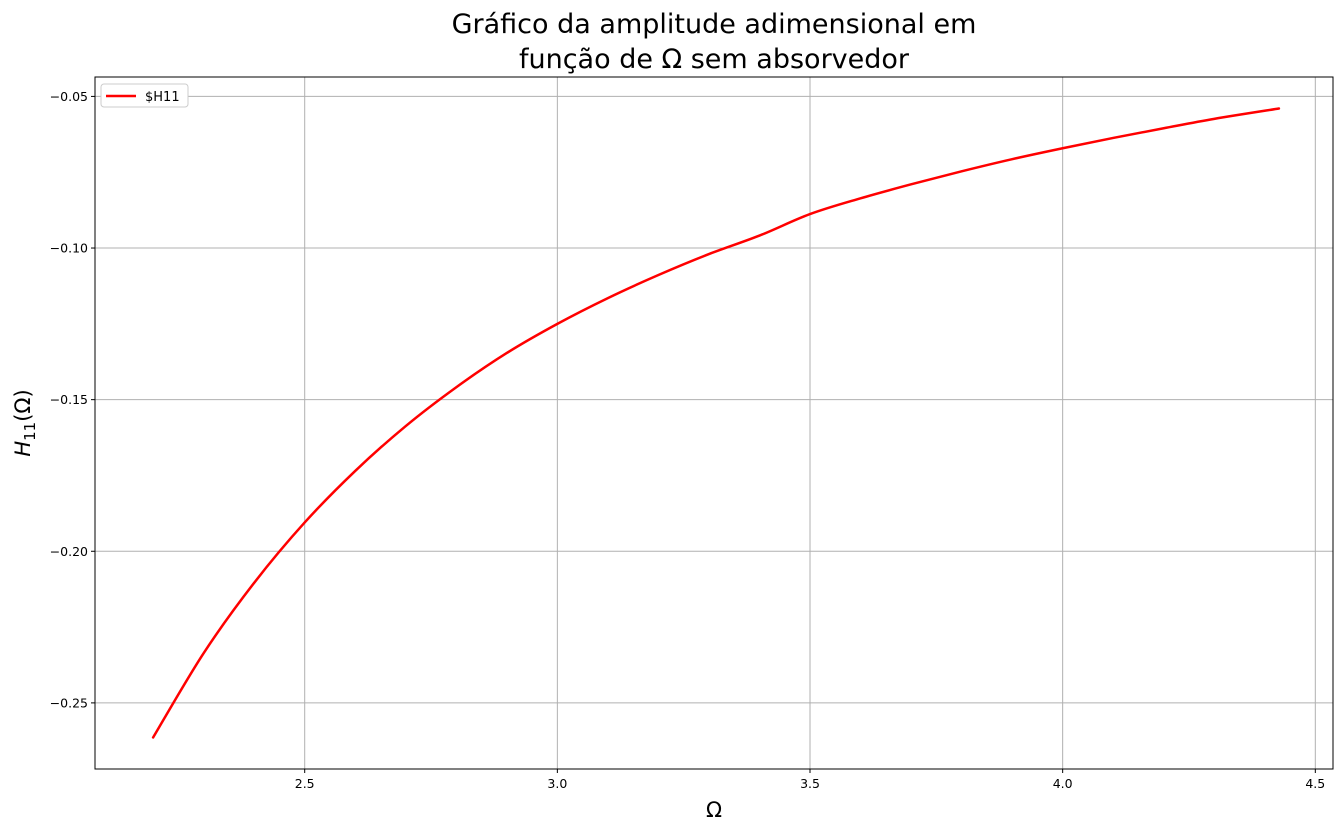 The image size is (1343, 831). What do you see at coordinates (162, 97) in the screenshot?
I see `legend-label-H11: $H11` at bounding box center [162, 97].